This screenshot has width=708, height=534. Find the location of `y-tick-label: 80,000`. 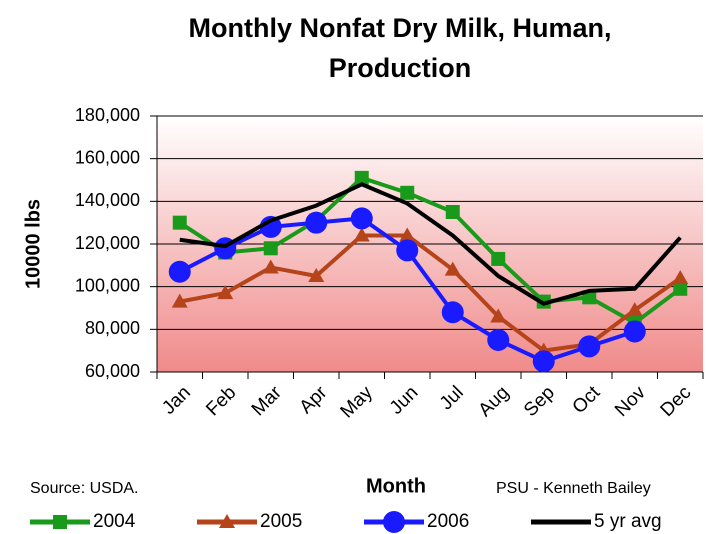

y-tick-label: 80,000 is located at coordinates (112, 328).